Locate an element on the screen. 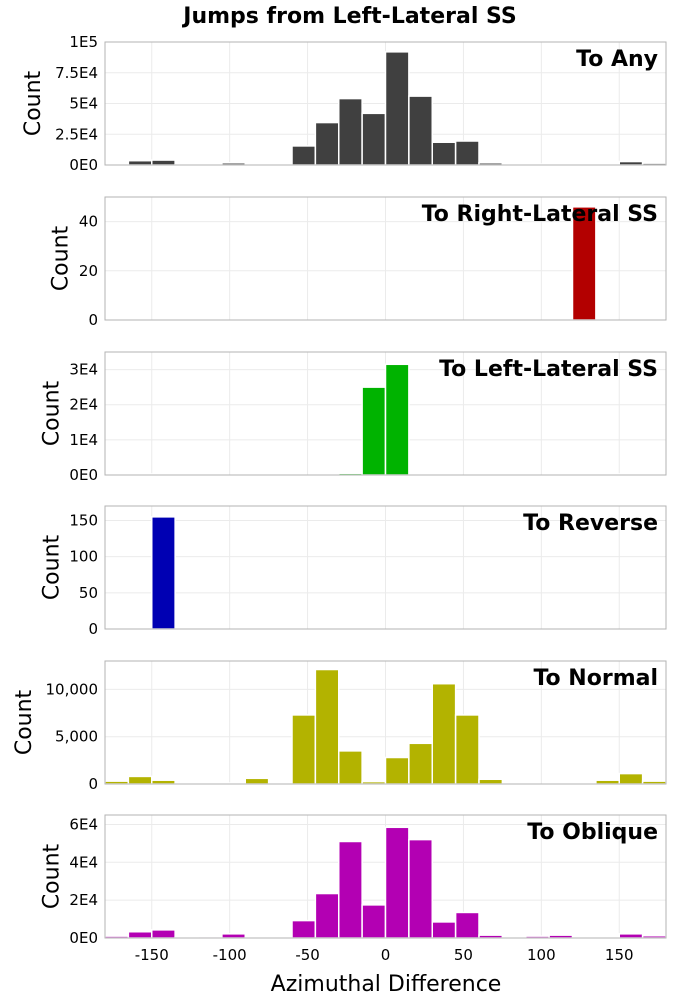  panel-label: To Left-Lateral SS is located at coordinates (548, 369).